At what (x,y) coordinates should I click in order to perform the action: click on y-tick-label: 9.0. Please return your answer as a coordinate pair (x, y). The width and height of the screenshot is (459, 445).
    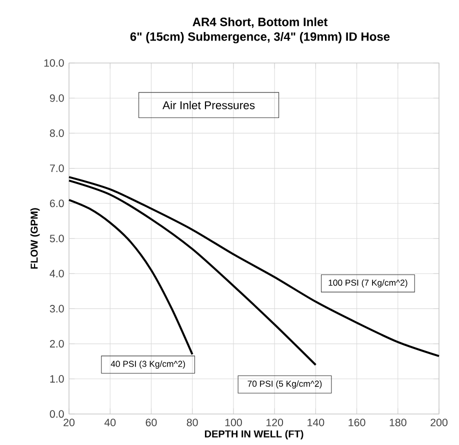
    Looking at the image, I should click on (57, 98).